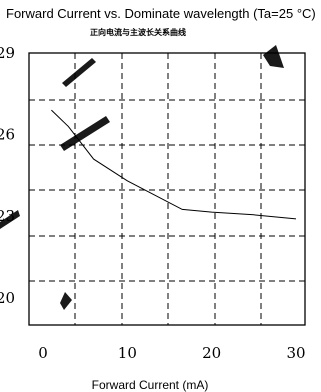 Image resolution: width=321 pixels, height=392 pixels. What do you see at coordinates (171, 353) in the screenshot?
I see `x-tick-labels: 0 10 20 30` at bounding box center [171, 353].